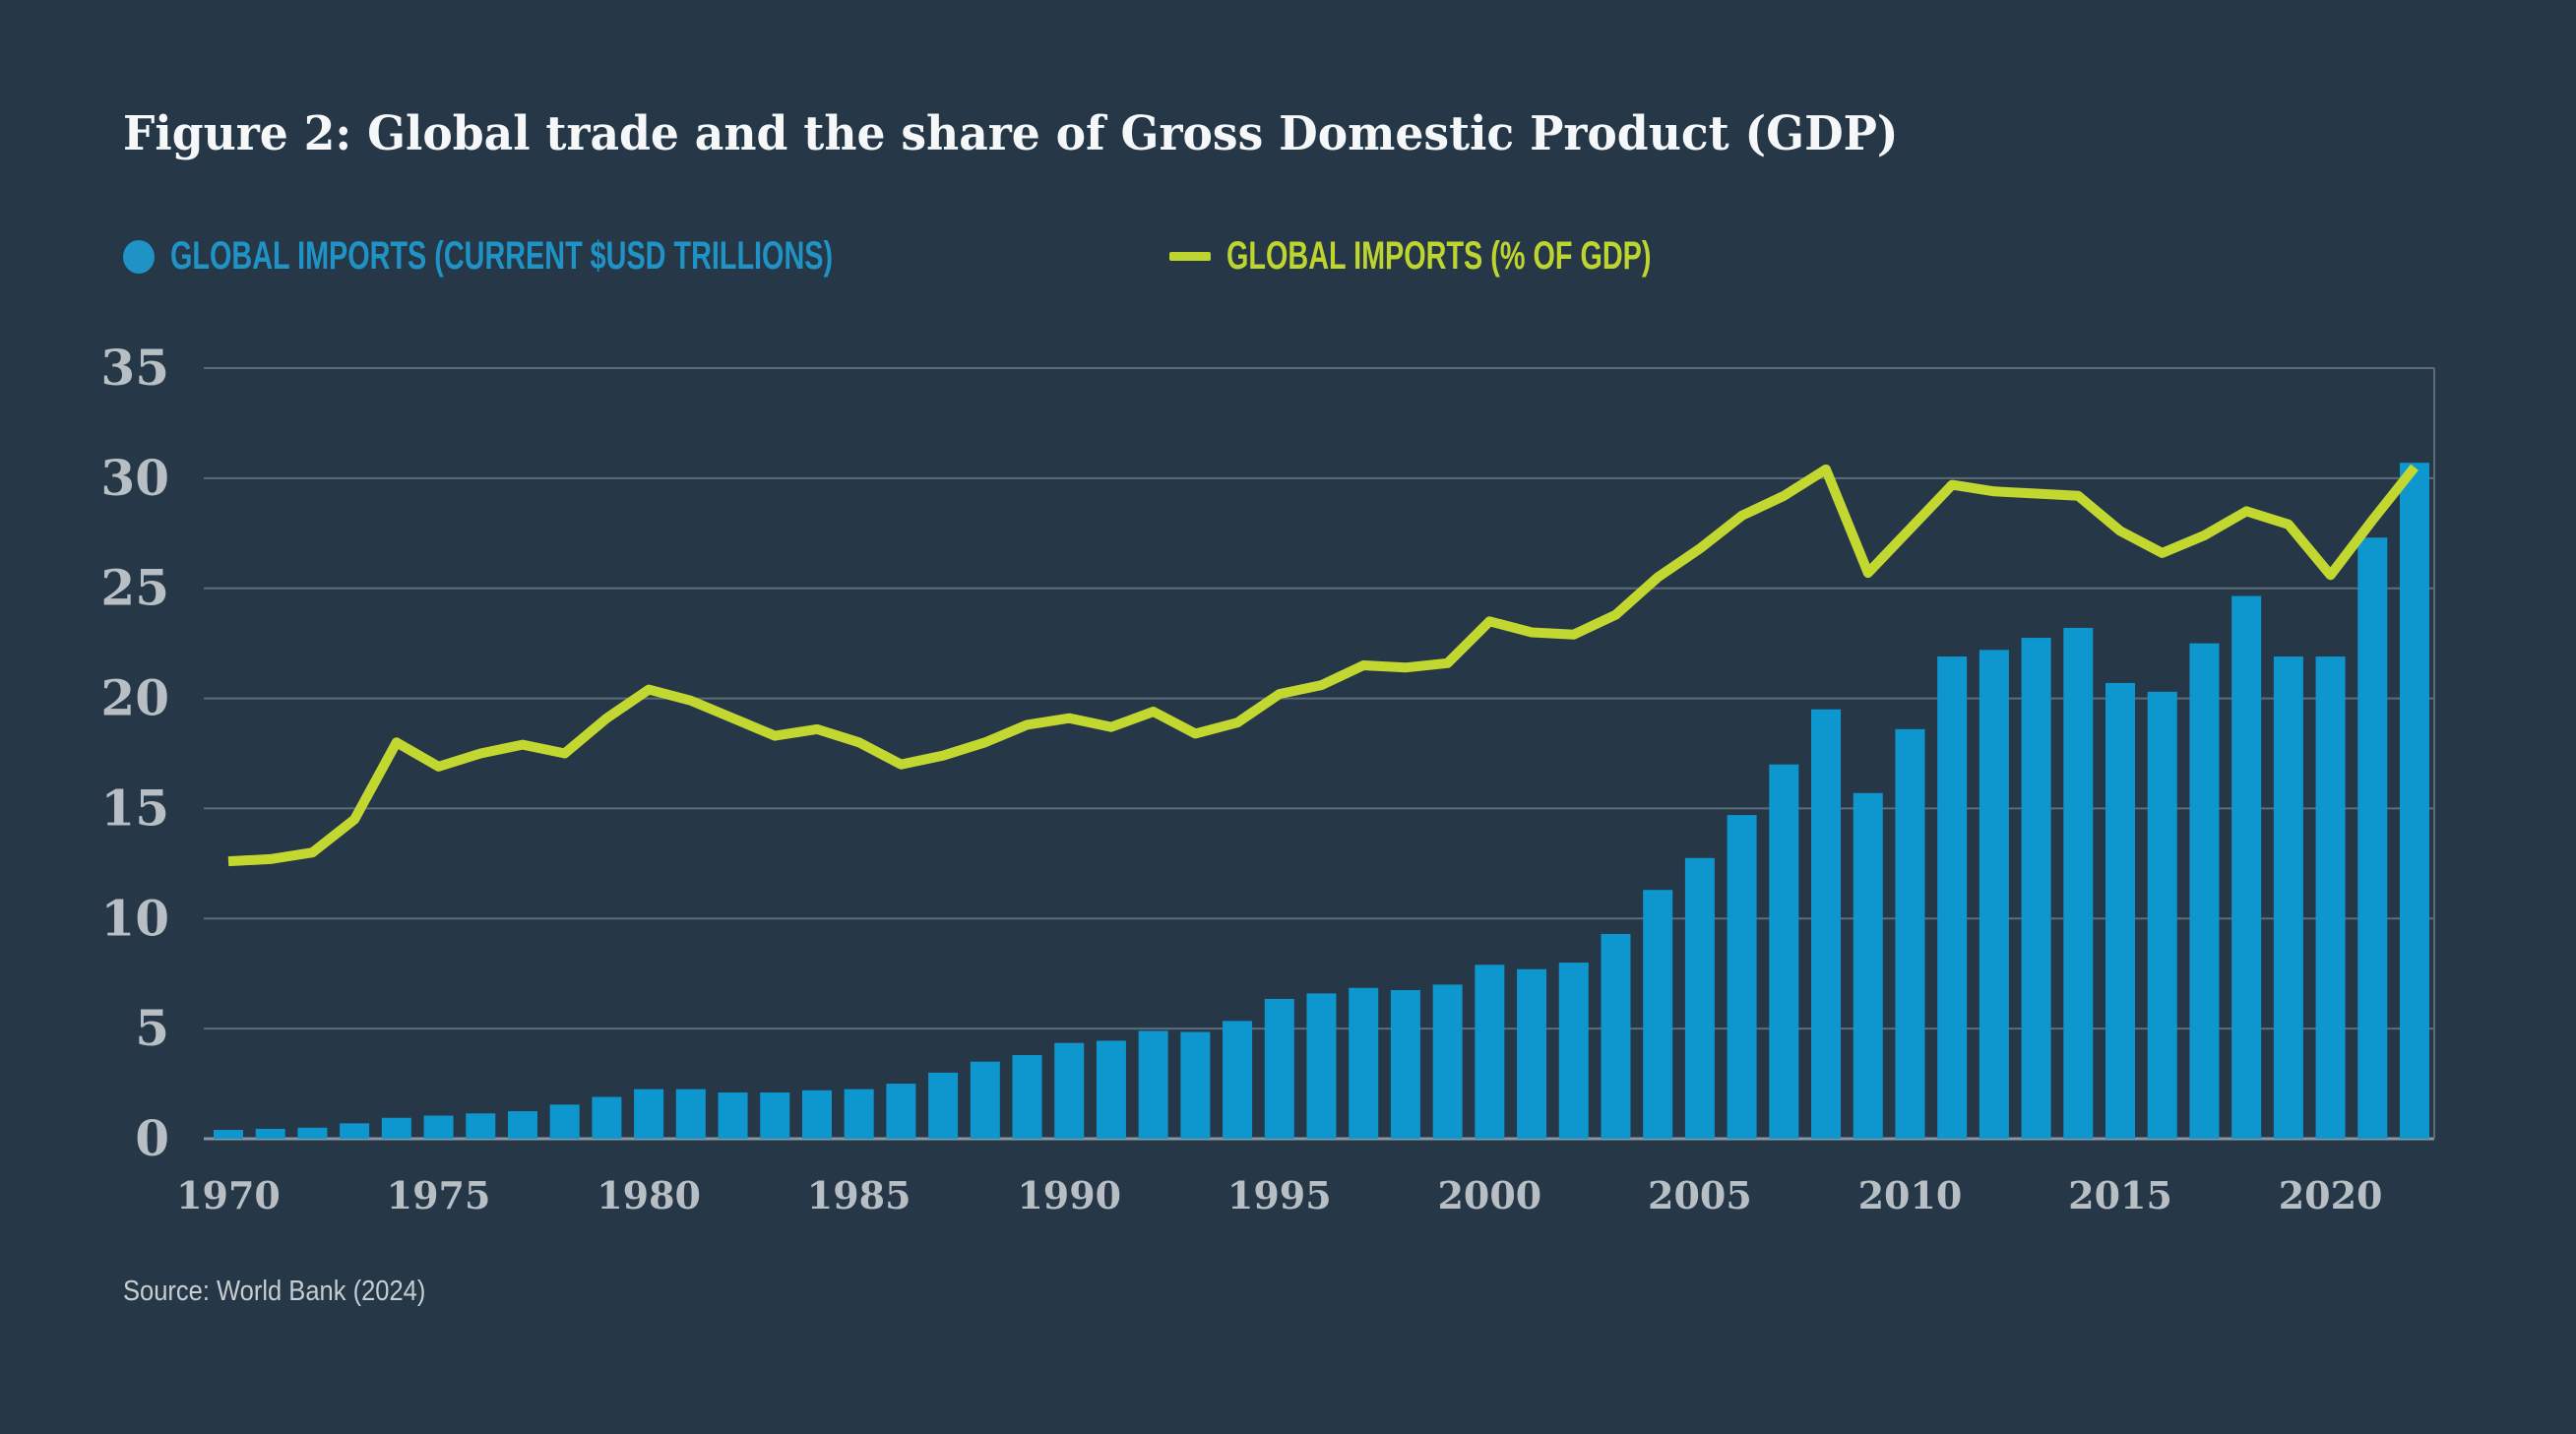 This screenshot has width=2576, height=1434. Describe the element at coordinates (2120, 1195) in the screenshot. I see `x-tick-label-2015: 2015` at that location.